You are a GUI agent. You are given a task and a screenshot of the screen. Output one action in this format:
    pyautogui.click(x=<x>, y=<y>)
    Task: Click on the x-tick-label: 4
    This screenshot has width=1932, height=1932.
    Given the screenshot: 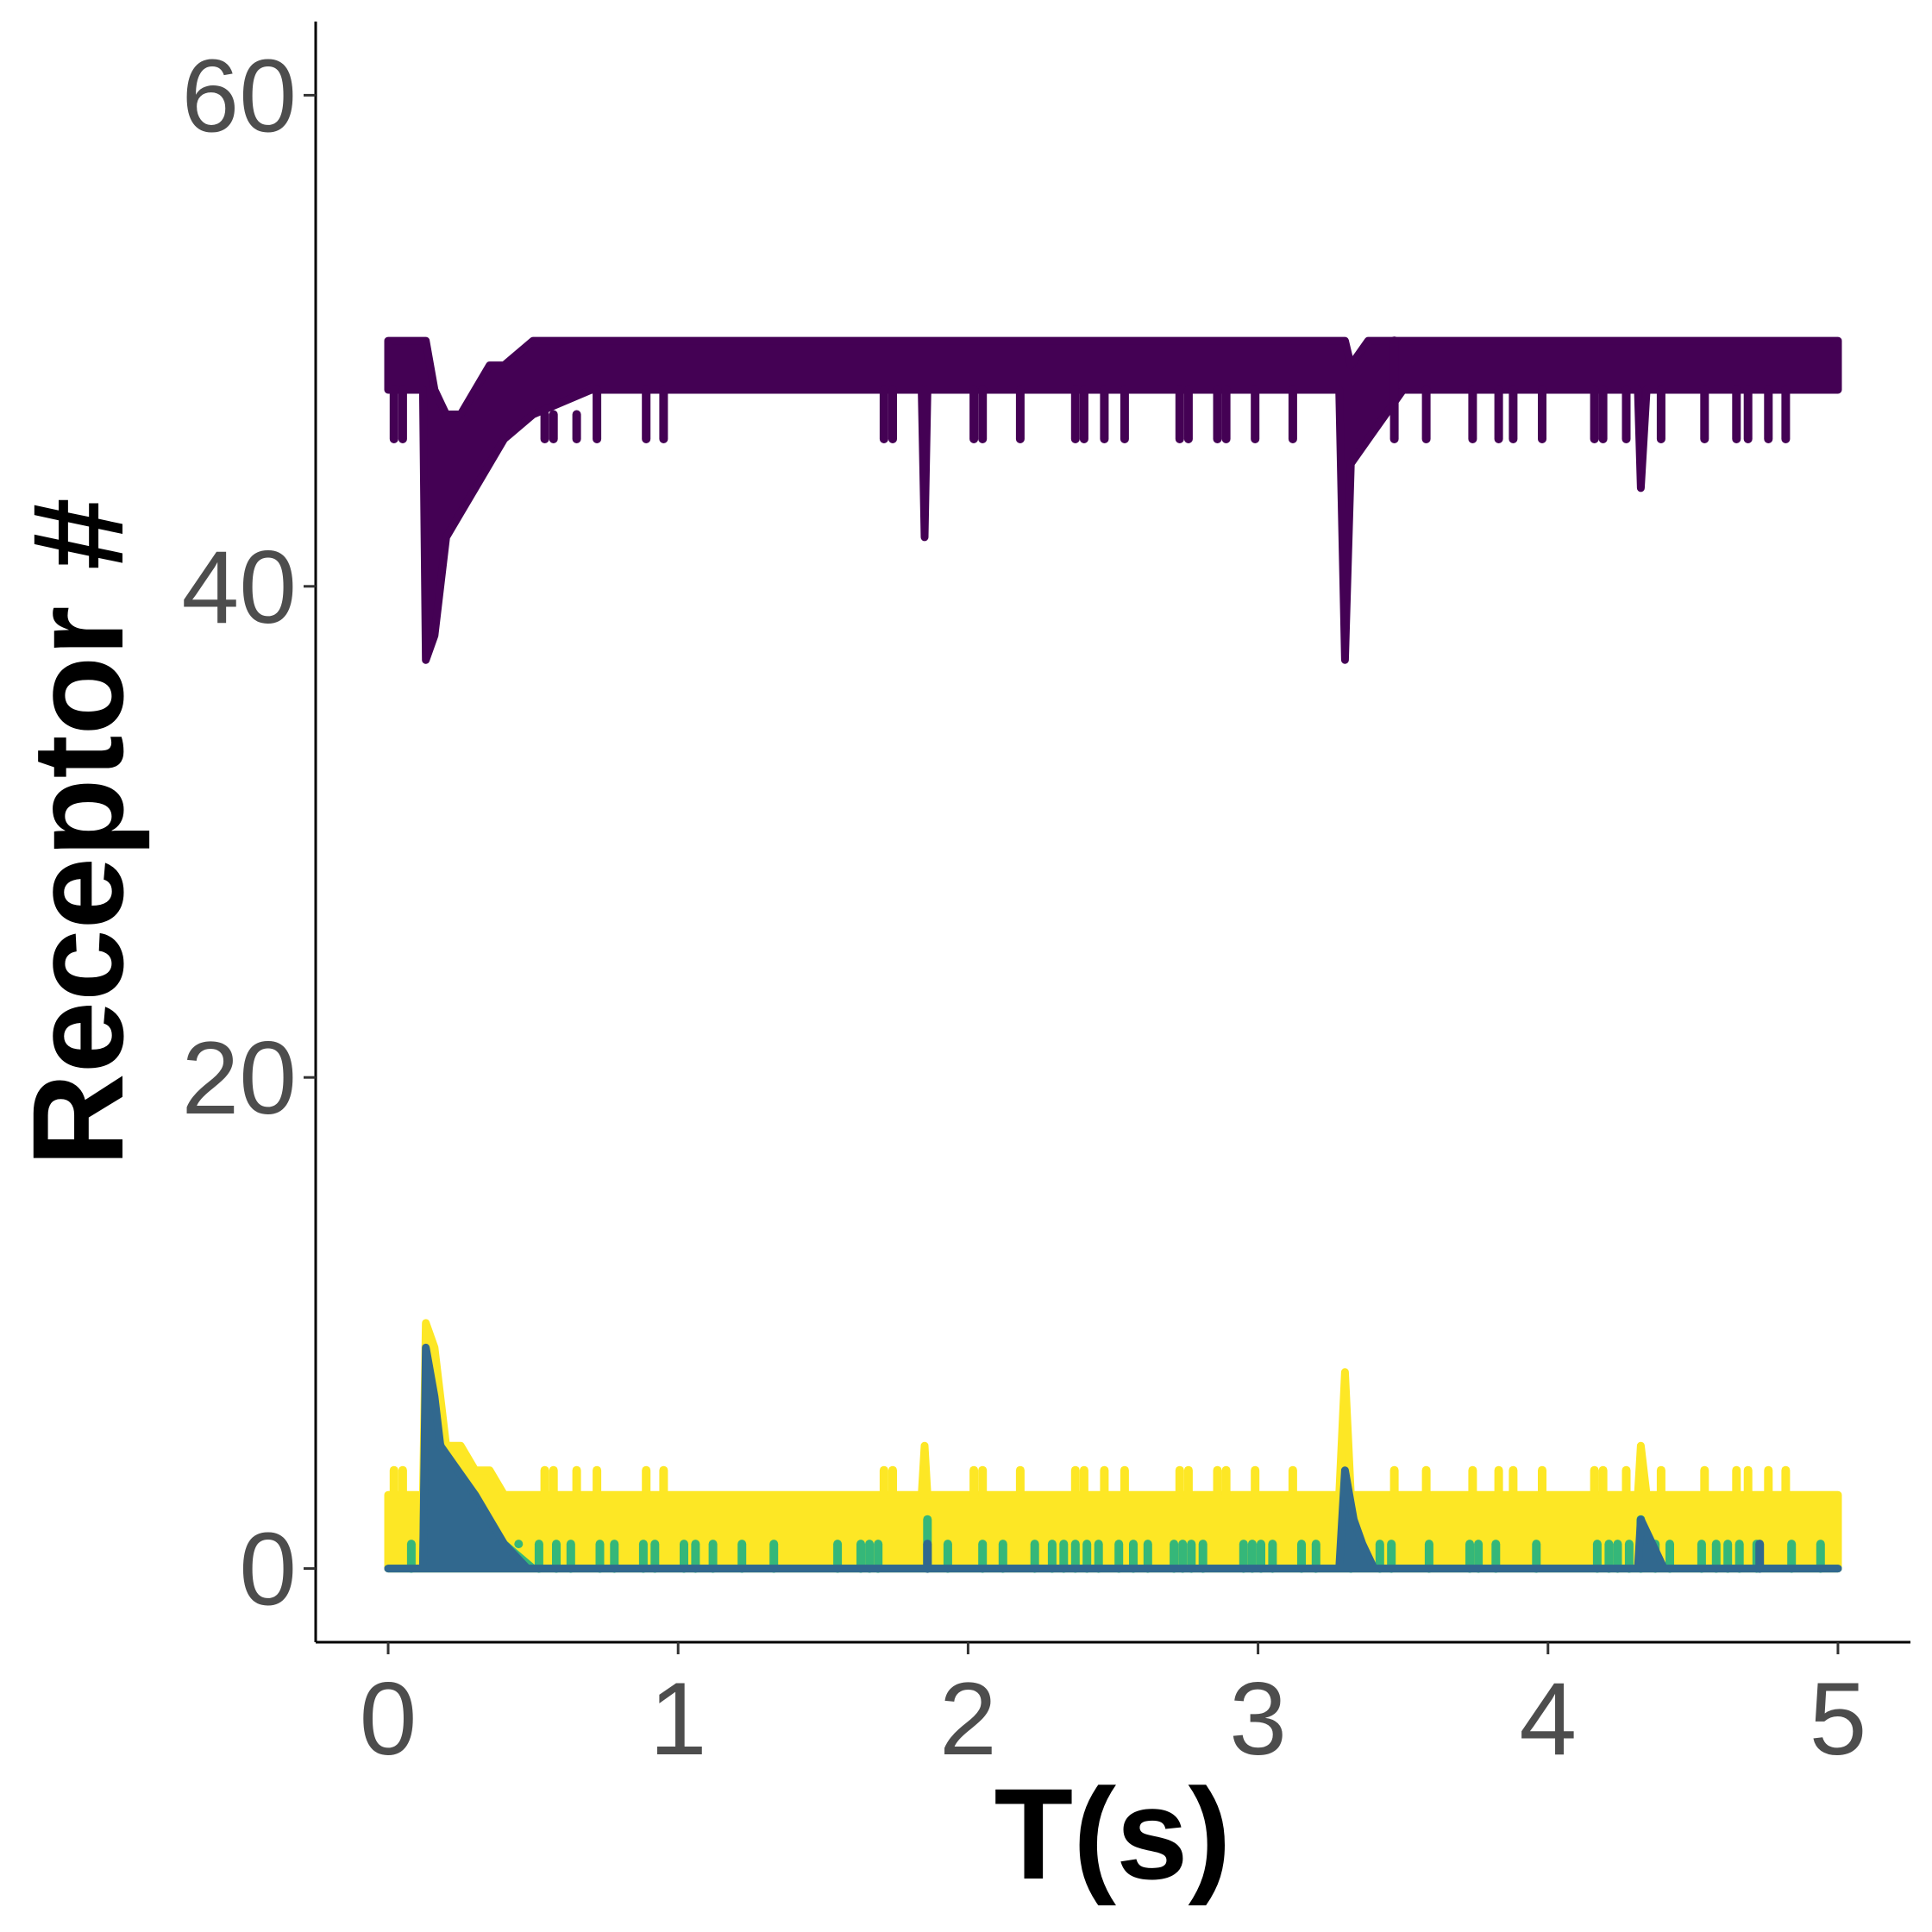 What is the action you would take?
    pyautogui.click(x=1548, y=1719)
    